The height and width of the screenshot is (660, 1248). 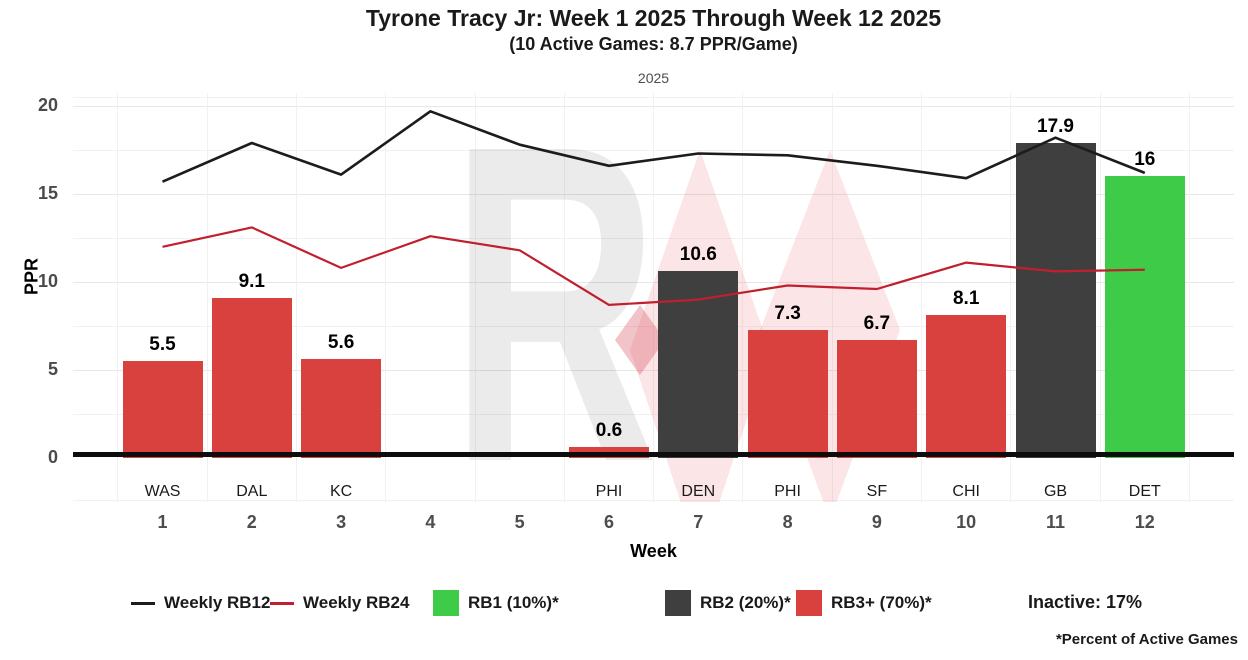 What do you see at coordinates (251, 522) in the screenshot?
I see `x-tick-label-week-2: 2` at bounding box center [251, 522].